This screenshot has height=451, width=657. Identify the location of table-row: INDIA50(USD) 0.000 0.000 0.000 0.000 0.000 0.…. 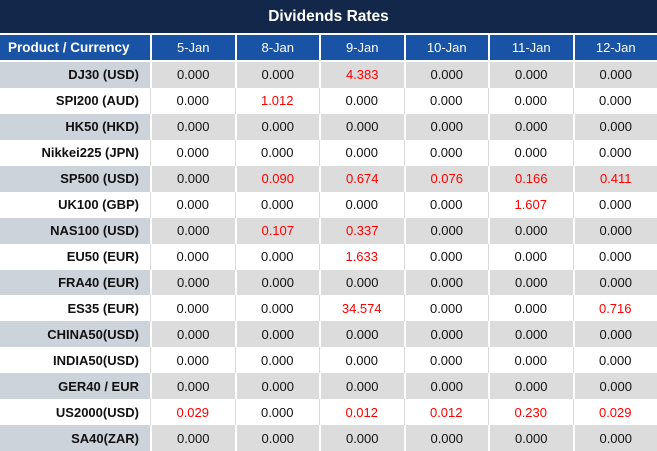
(328, 360).